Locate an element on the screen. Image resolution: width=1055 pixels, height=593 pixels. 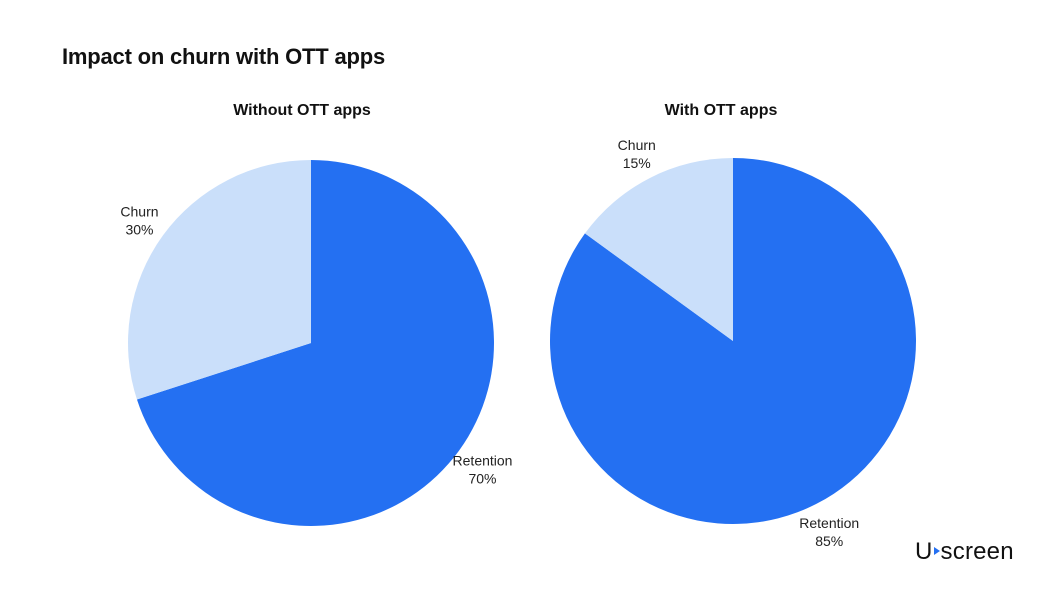
with-ott-value-churn: 15% is located at coordinates (637, 163).